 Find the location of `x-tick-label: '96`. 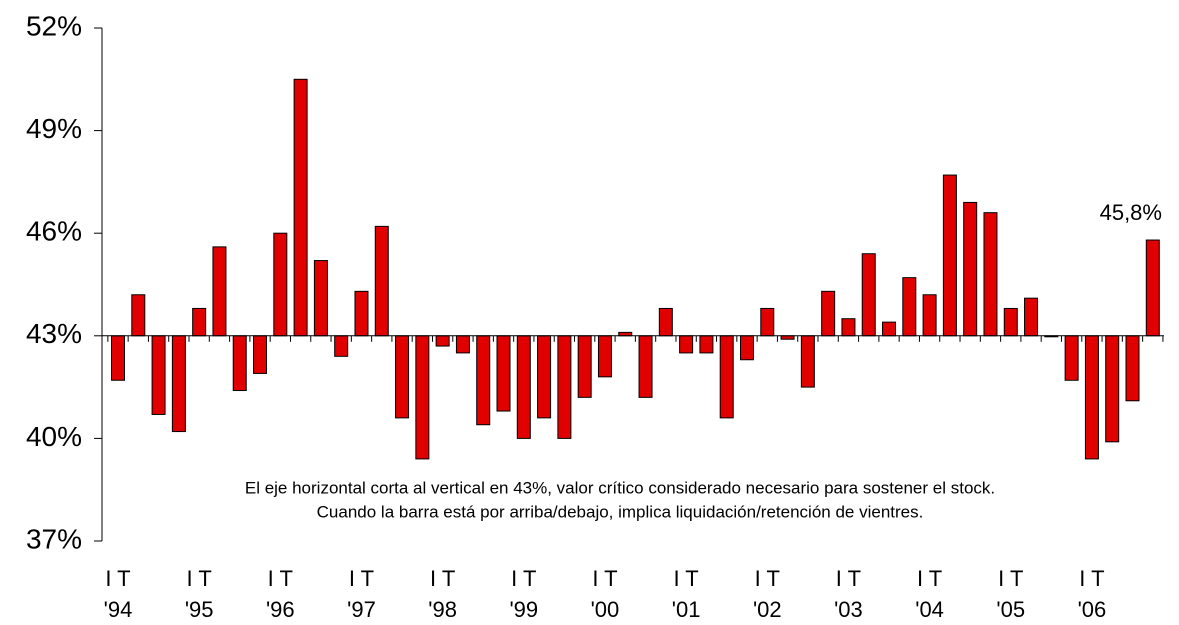

x-tick-label: '96 is located at coordinates (280, 609).